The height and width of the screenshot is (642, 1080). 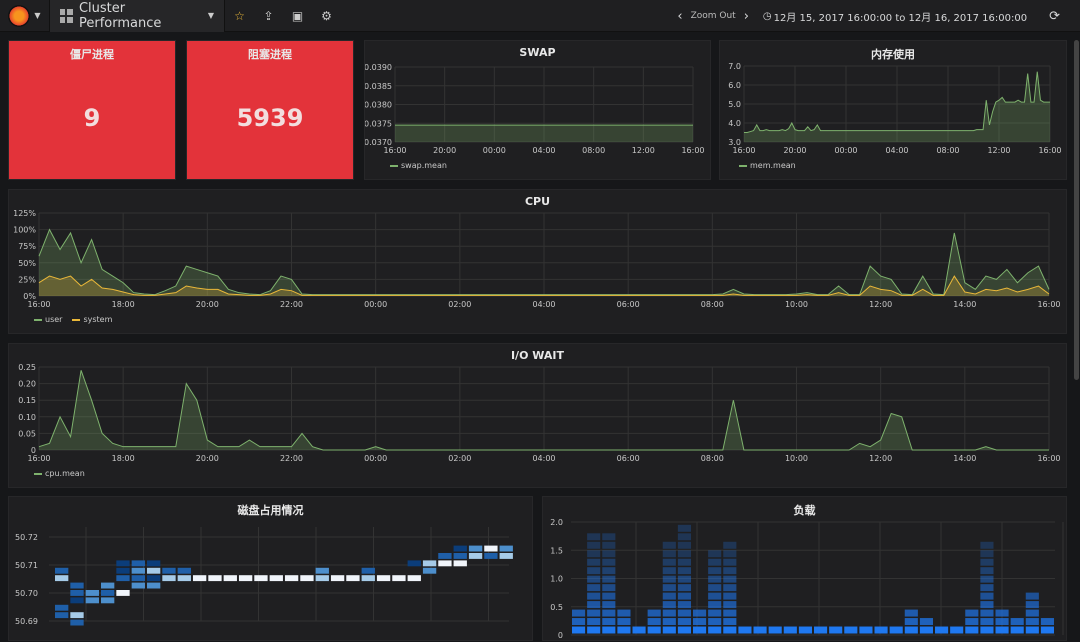 What do you see at coordinates (734, 142) in the screenshot?
I see `y-tick-label: 3.0` at bounding box center [734, 142].